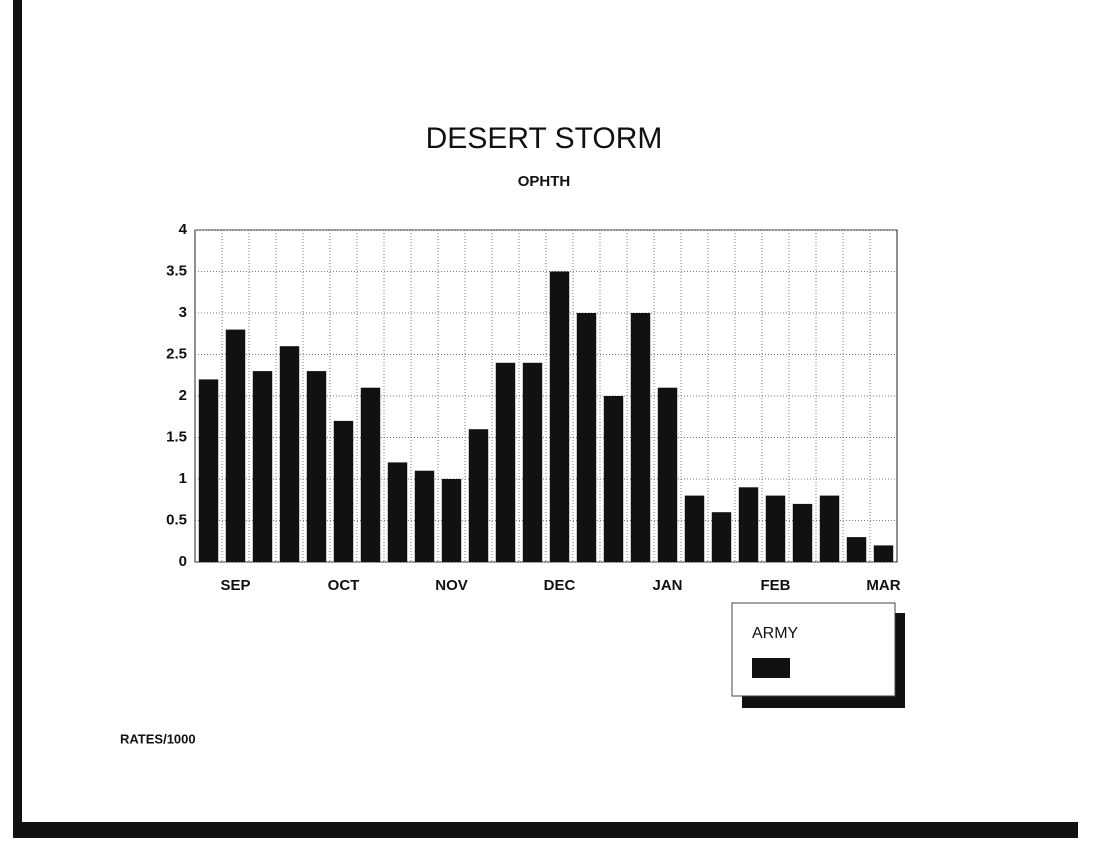  Describe the element at coordinates (883, 585) in the screenshot. I see `x-tick-label: MAR` at that location.